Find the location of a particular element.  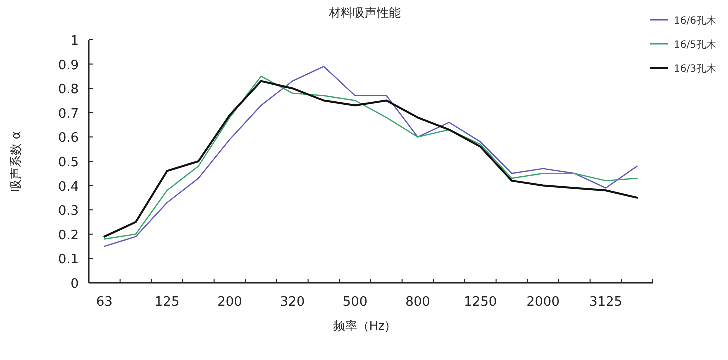

legend-label: 16/6孔木 is located at coordinates (695, 21).